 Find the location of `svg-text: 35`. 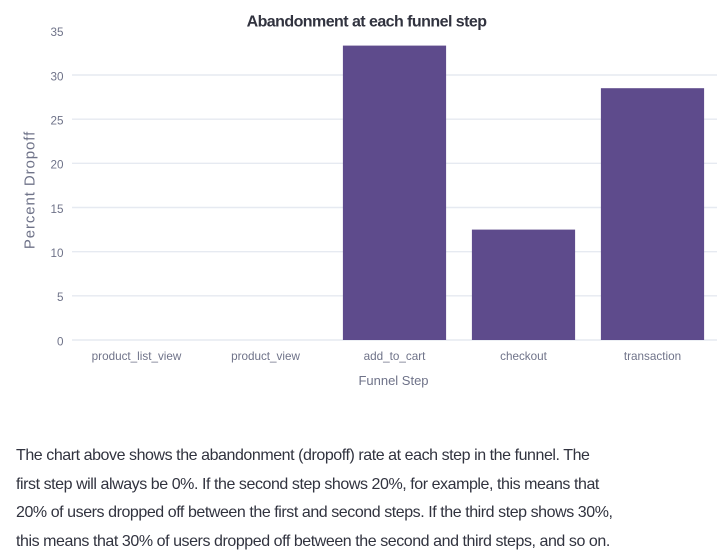

svg-text: 35 is located at coordinates (57, 32).